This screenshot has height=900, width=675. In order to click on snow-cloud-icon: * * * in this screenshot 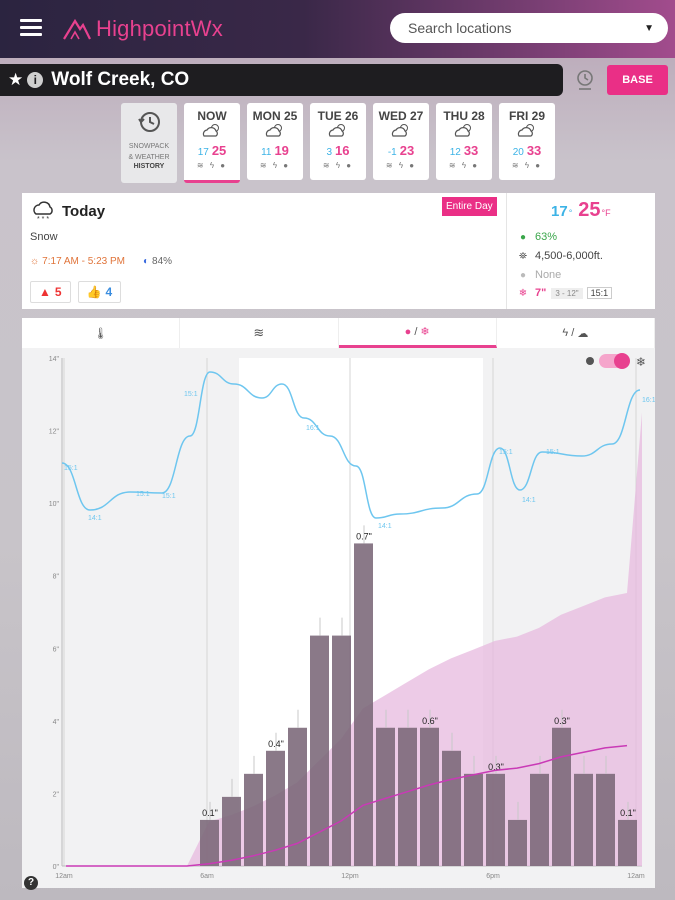, I will do `click(43, 211)`.